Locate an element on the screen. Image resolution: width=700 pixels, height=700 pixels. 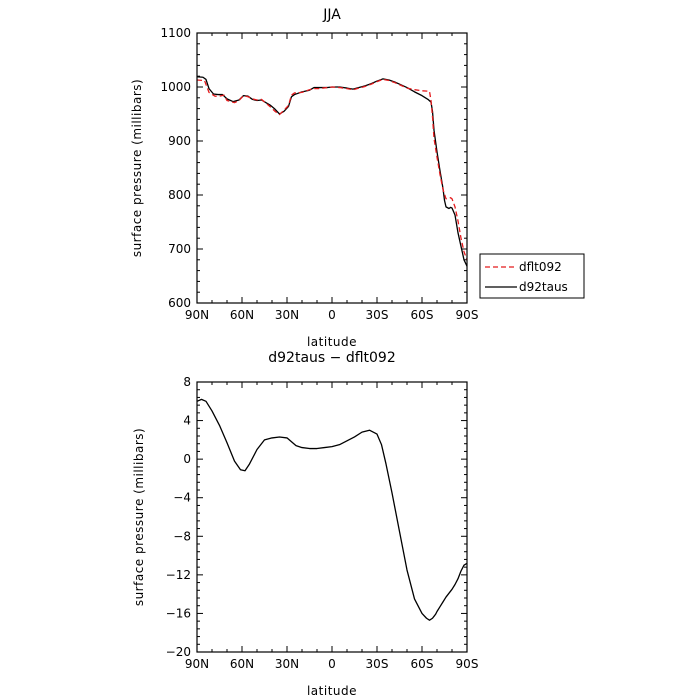
difference-x-tick-label: 60N is located at coordinates (242, 664).